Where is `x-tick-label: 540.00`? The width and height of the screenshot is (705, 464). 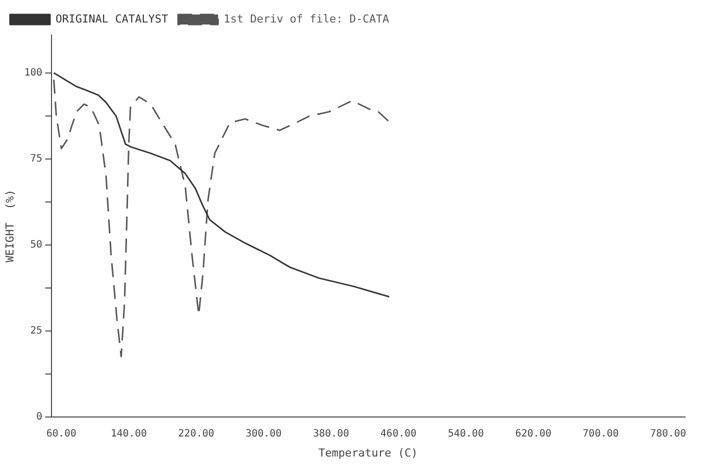 x-tick-label: 540.00 is located at coordinates (466, 434).